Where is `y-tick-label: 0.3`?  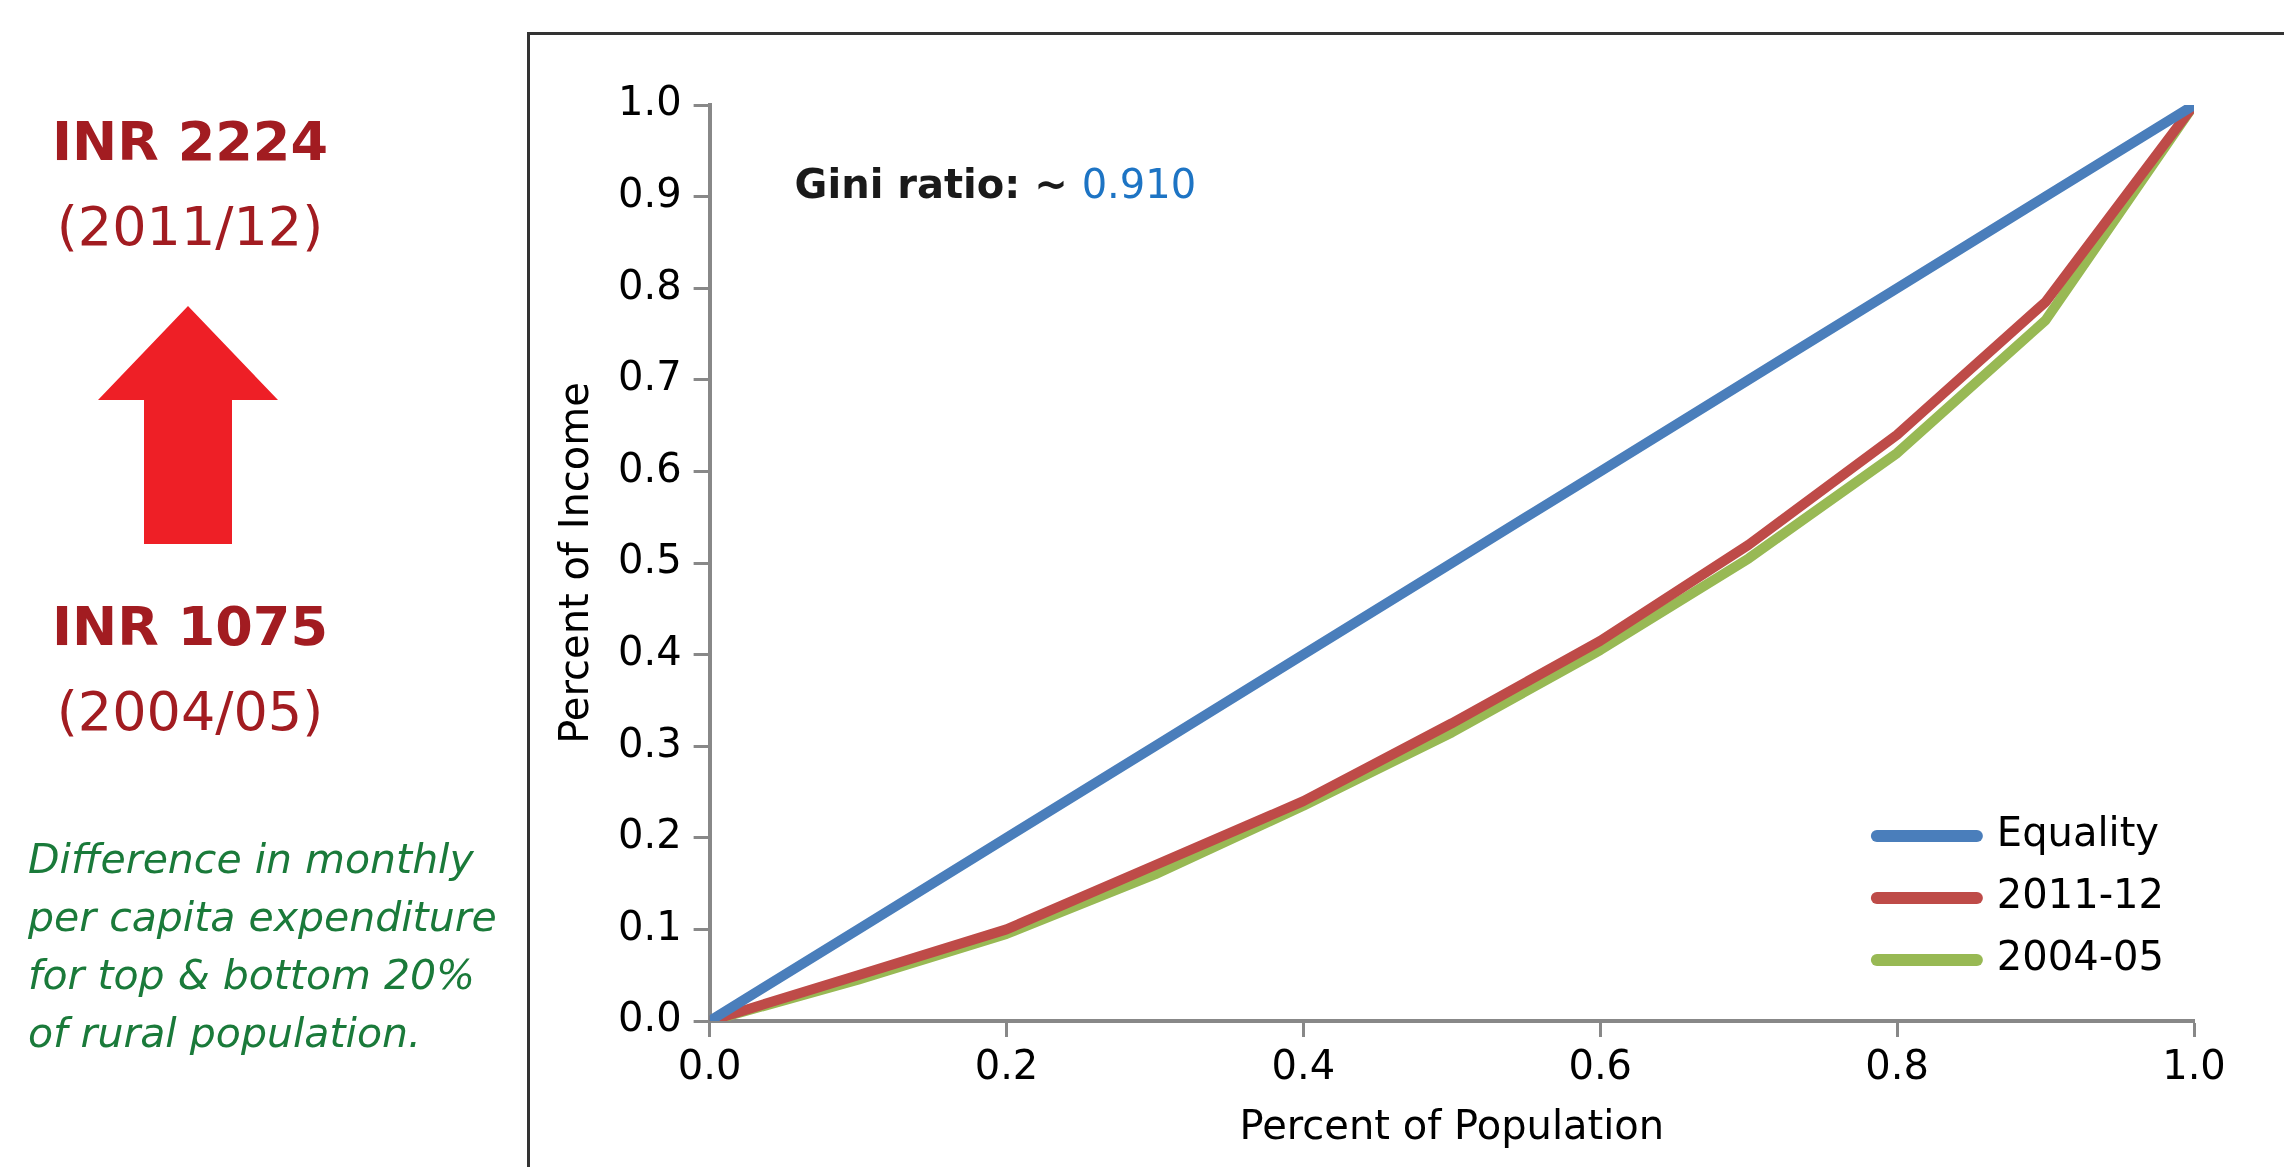 y-tick-label: 0.3 is located at coordinates (649, 742).